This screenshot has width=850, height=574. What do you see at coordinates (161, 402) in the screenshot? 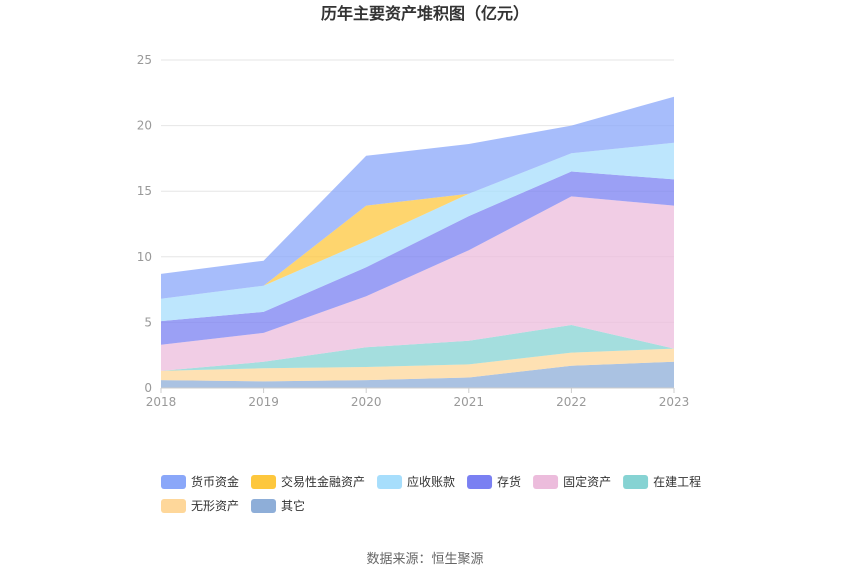
I see `x-tick-label: 2018` at bounding box center [161, 402].